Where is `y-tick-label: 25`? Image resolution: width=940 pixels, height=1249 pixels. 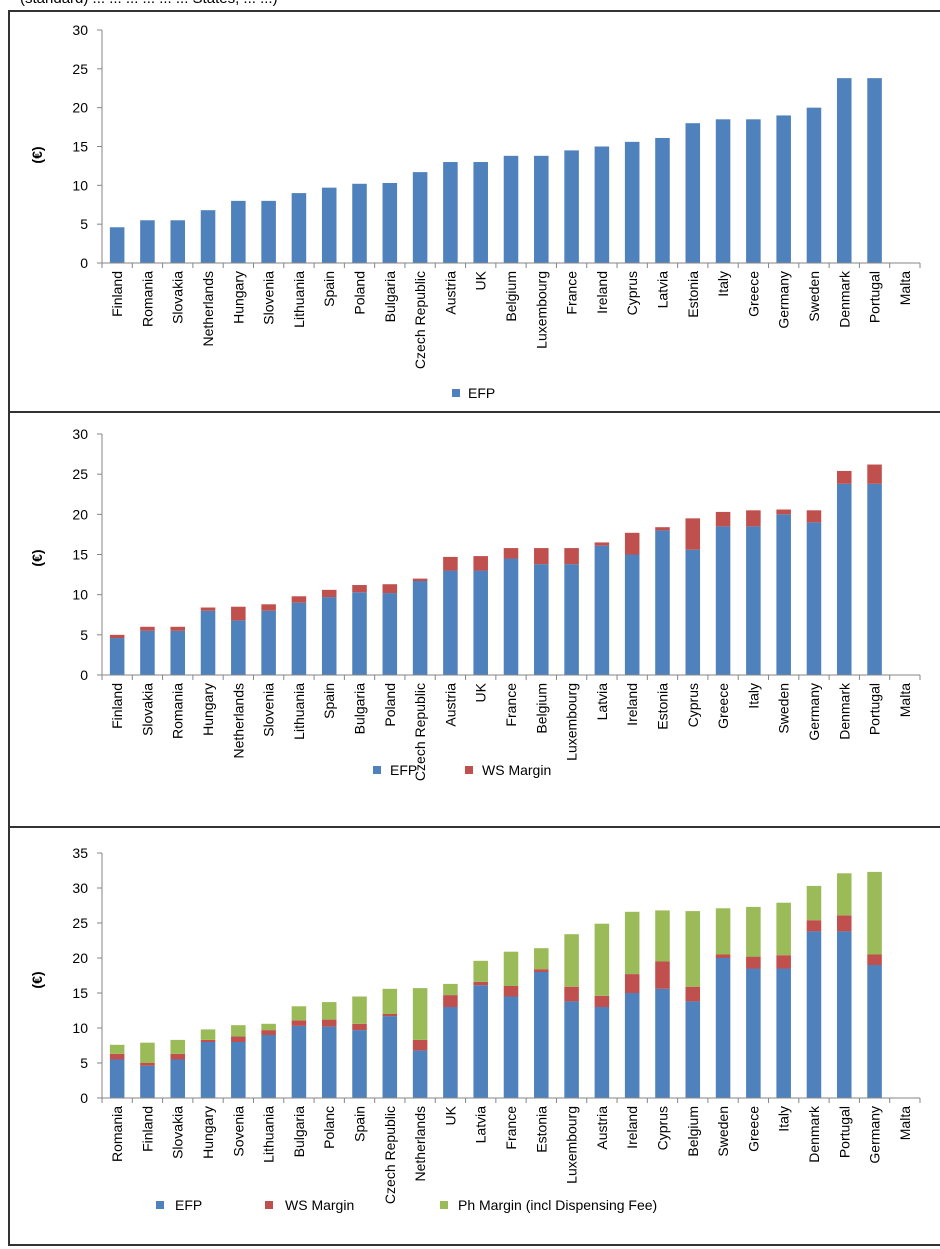 y-tick-label: 25 is located at coordinates (80, 474).